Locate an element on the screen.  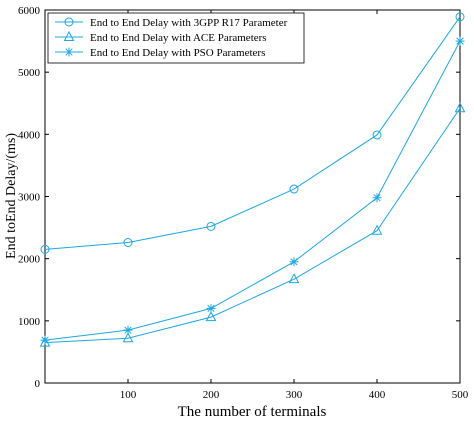
x-axis-title: The number of terminals is located at coordinates (252, 412).